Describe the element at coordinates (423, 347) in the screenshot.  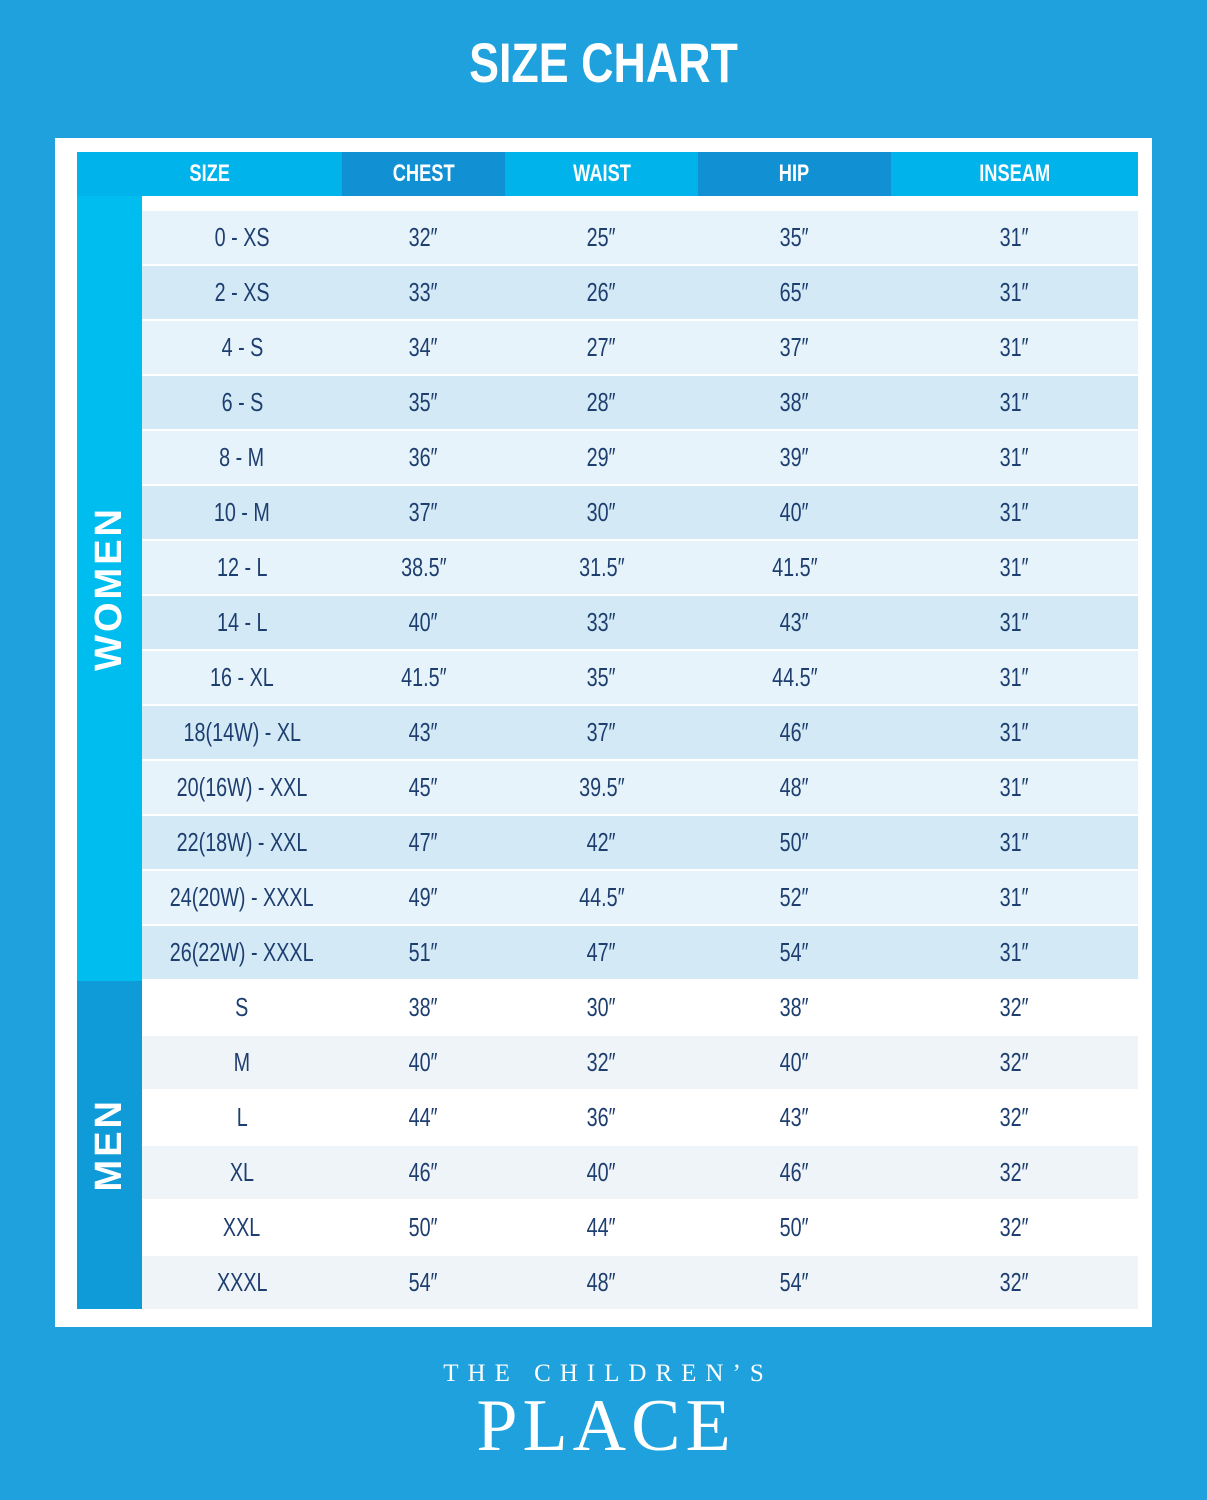
I see `cell-text: 34″` at that location.